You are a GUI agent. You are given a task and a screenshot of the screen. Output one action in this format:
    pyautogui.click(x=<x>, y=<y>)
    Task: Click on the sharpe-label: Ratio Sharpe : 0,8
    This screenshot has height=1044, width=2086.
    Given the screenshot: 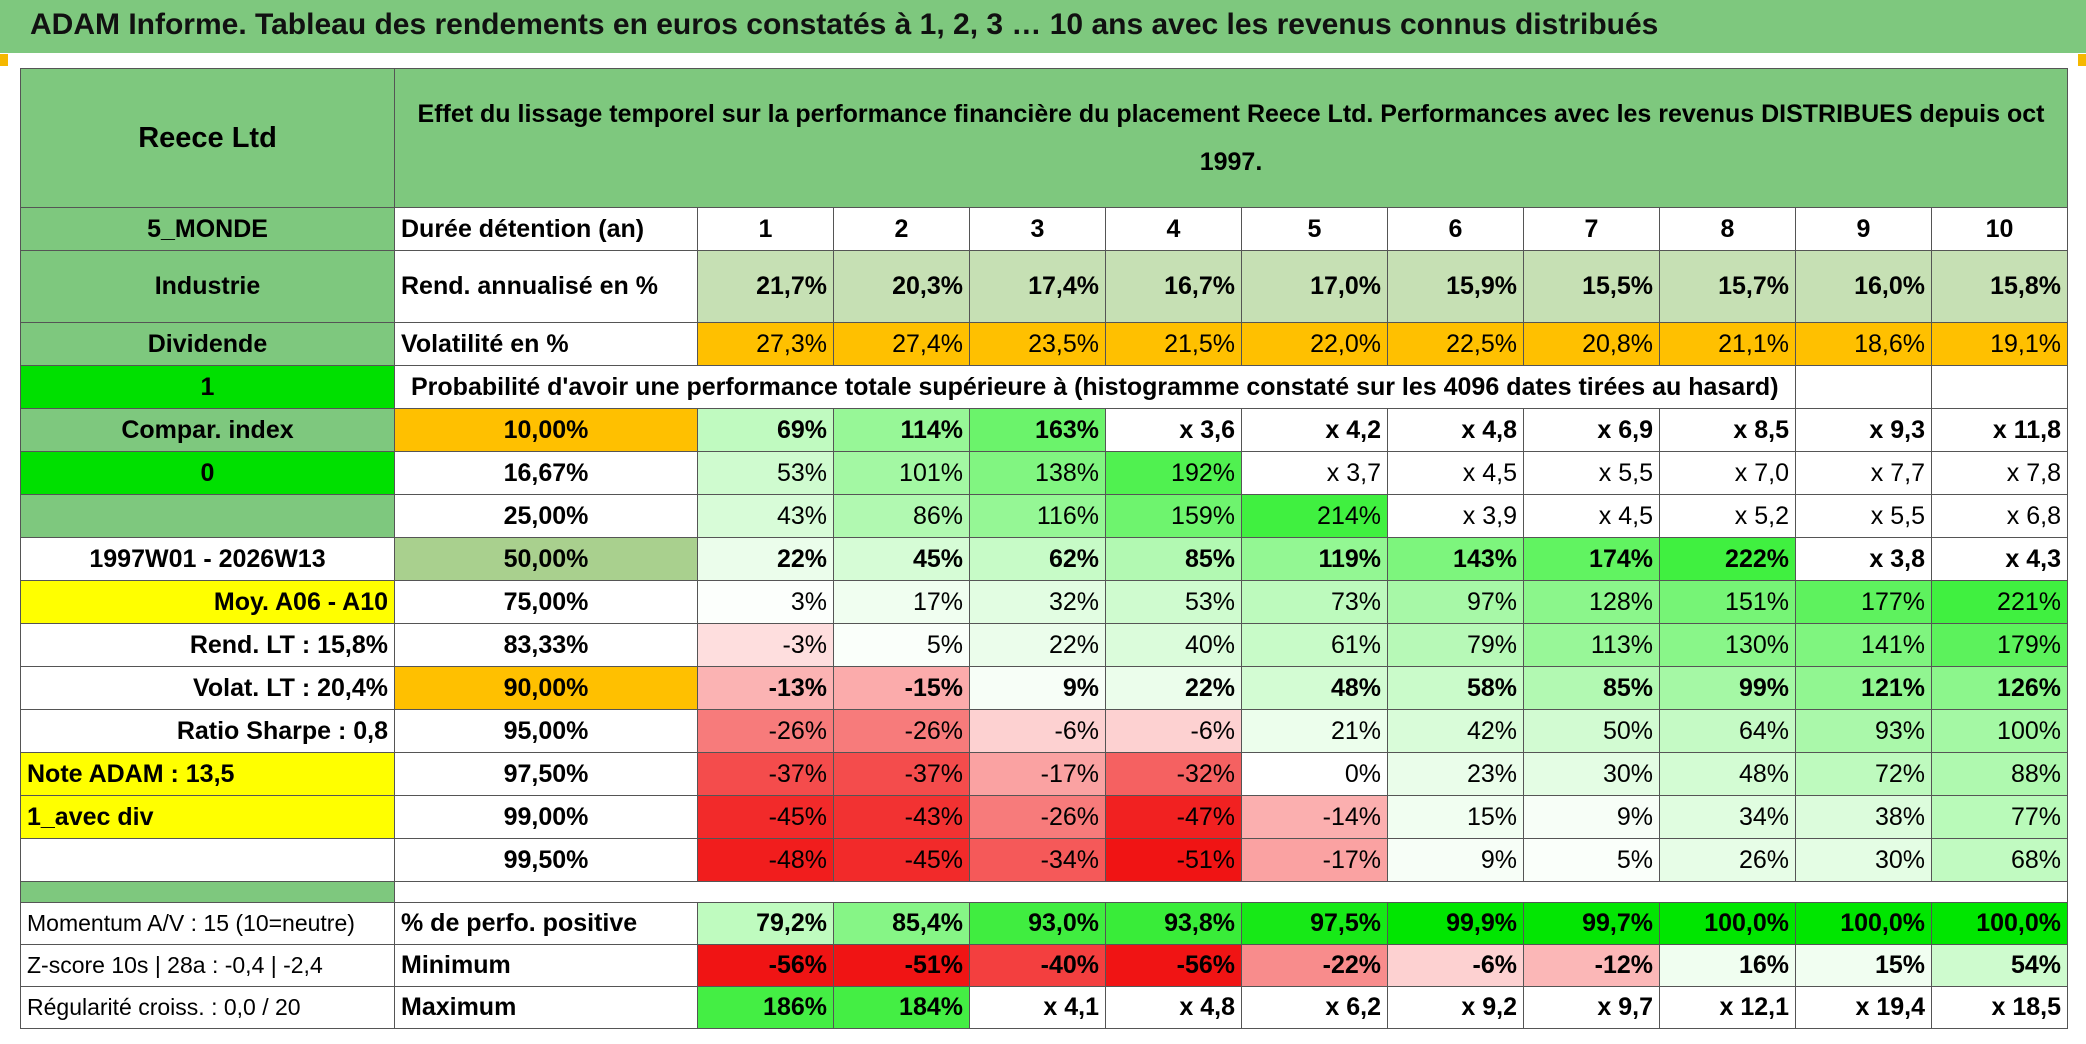 What is the action you would take?
    pyautogui.click(x=207, y=731)
    